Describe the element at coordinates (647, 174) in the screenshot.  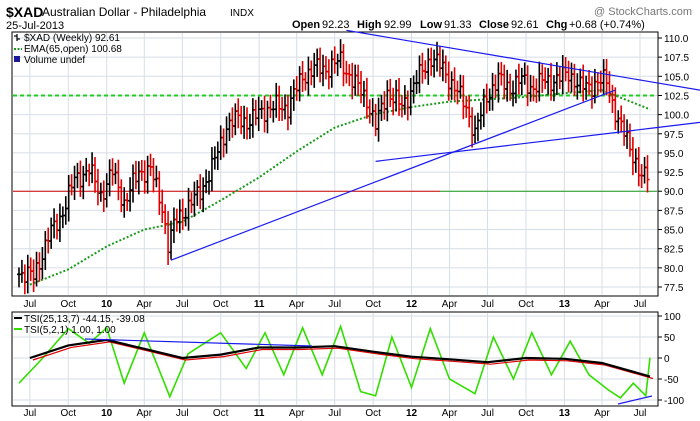
I see `ohlc-bar` at that location.